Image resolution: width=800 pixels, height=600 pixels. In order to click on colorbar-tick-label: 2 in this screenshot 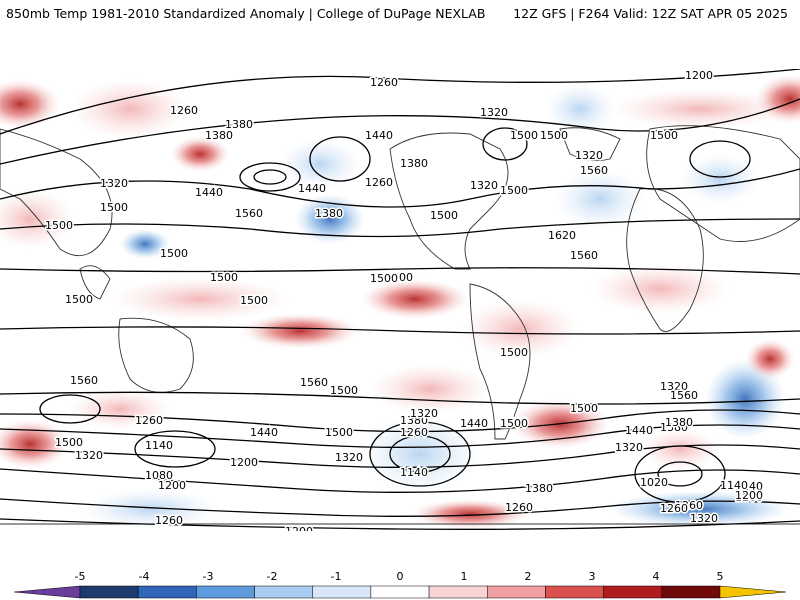, I will do `click(528, 576)`.